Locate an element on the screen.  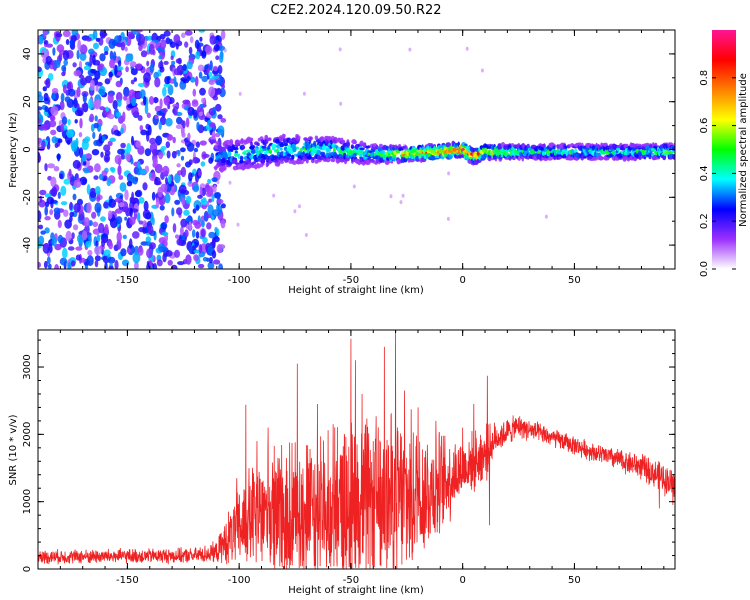
figure-title: C2E2.2024.120.09.50.R22 is located at coordinates (355, 10).